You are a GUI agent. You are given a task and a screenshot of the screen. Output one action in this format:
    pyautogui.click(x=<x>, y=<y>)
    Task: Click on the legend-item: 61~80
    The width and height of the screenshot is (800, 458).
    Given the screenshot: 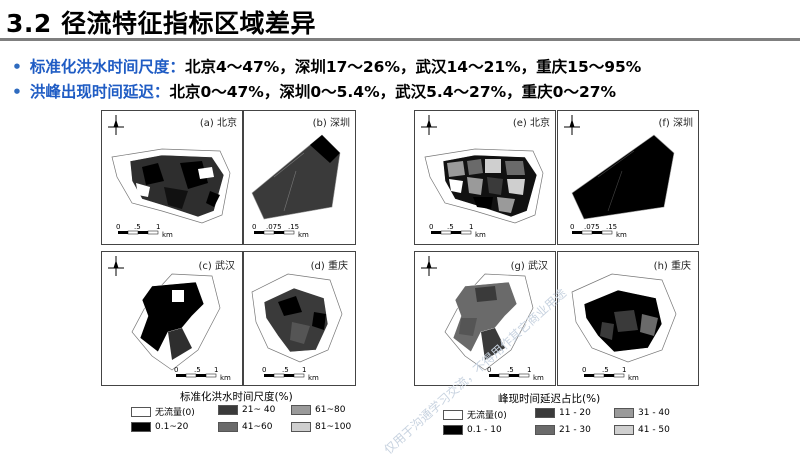 What is the action you would take?
    pyautogui.click(x=318, y=410)
    